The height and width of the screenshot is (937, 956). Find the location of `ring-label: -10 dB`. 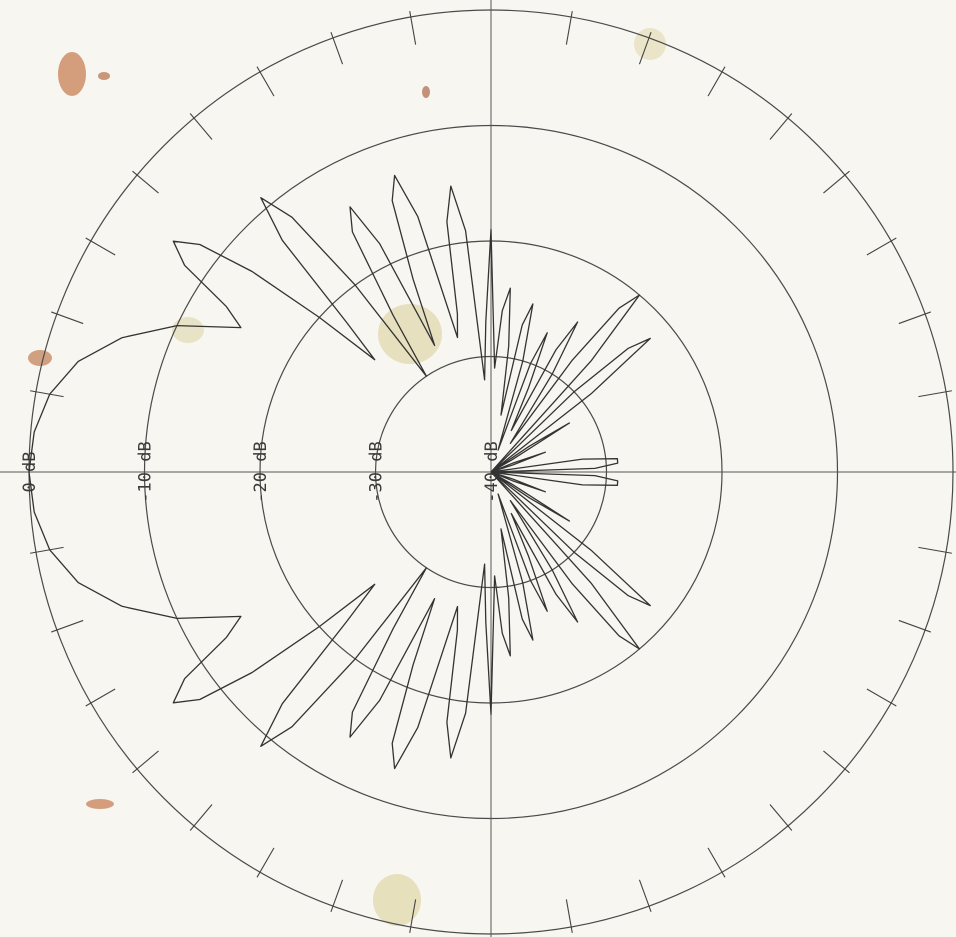

ring-label: -10 dB is located at coordinates (146, 471).